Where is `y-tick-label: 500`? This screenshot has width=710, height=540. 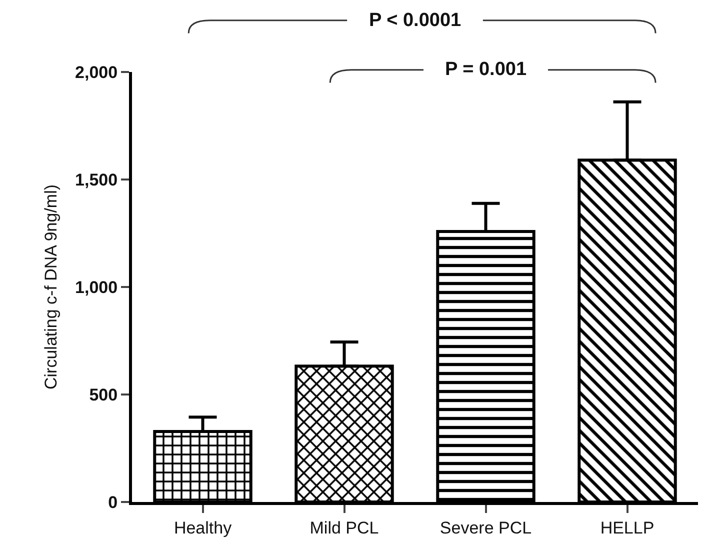
y-tick-label: 500 is located at coordinates (103, 394).